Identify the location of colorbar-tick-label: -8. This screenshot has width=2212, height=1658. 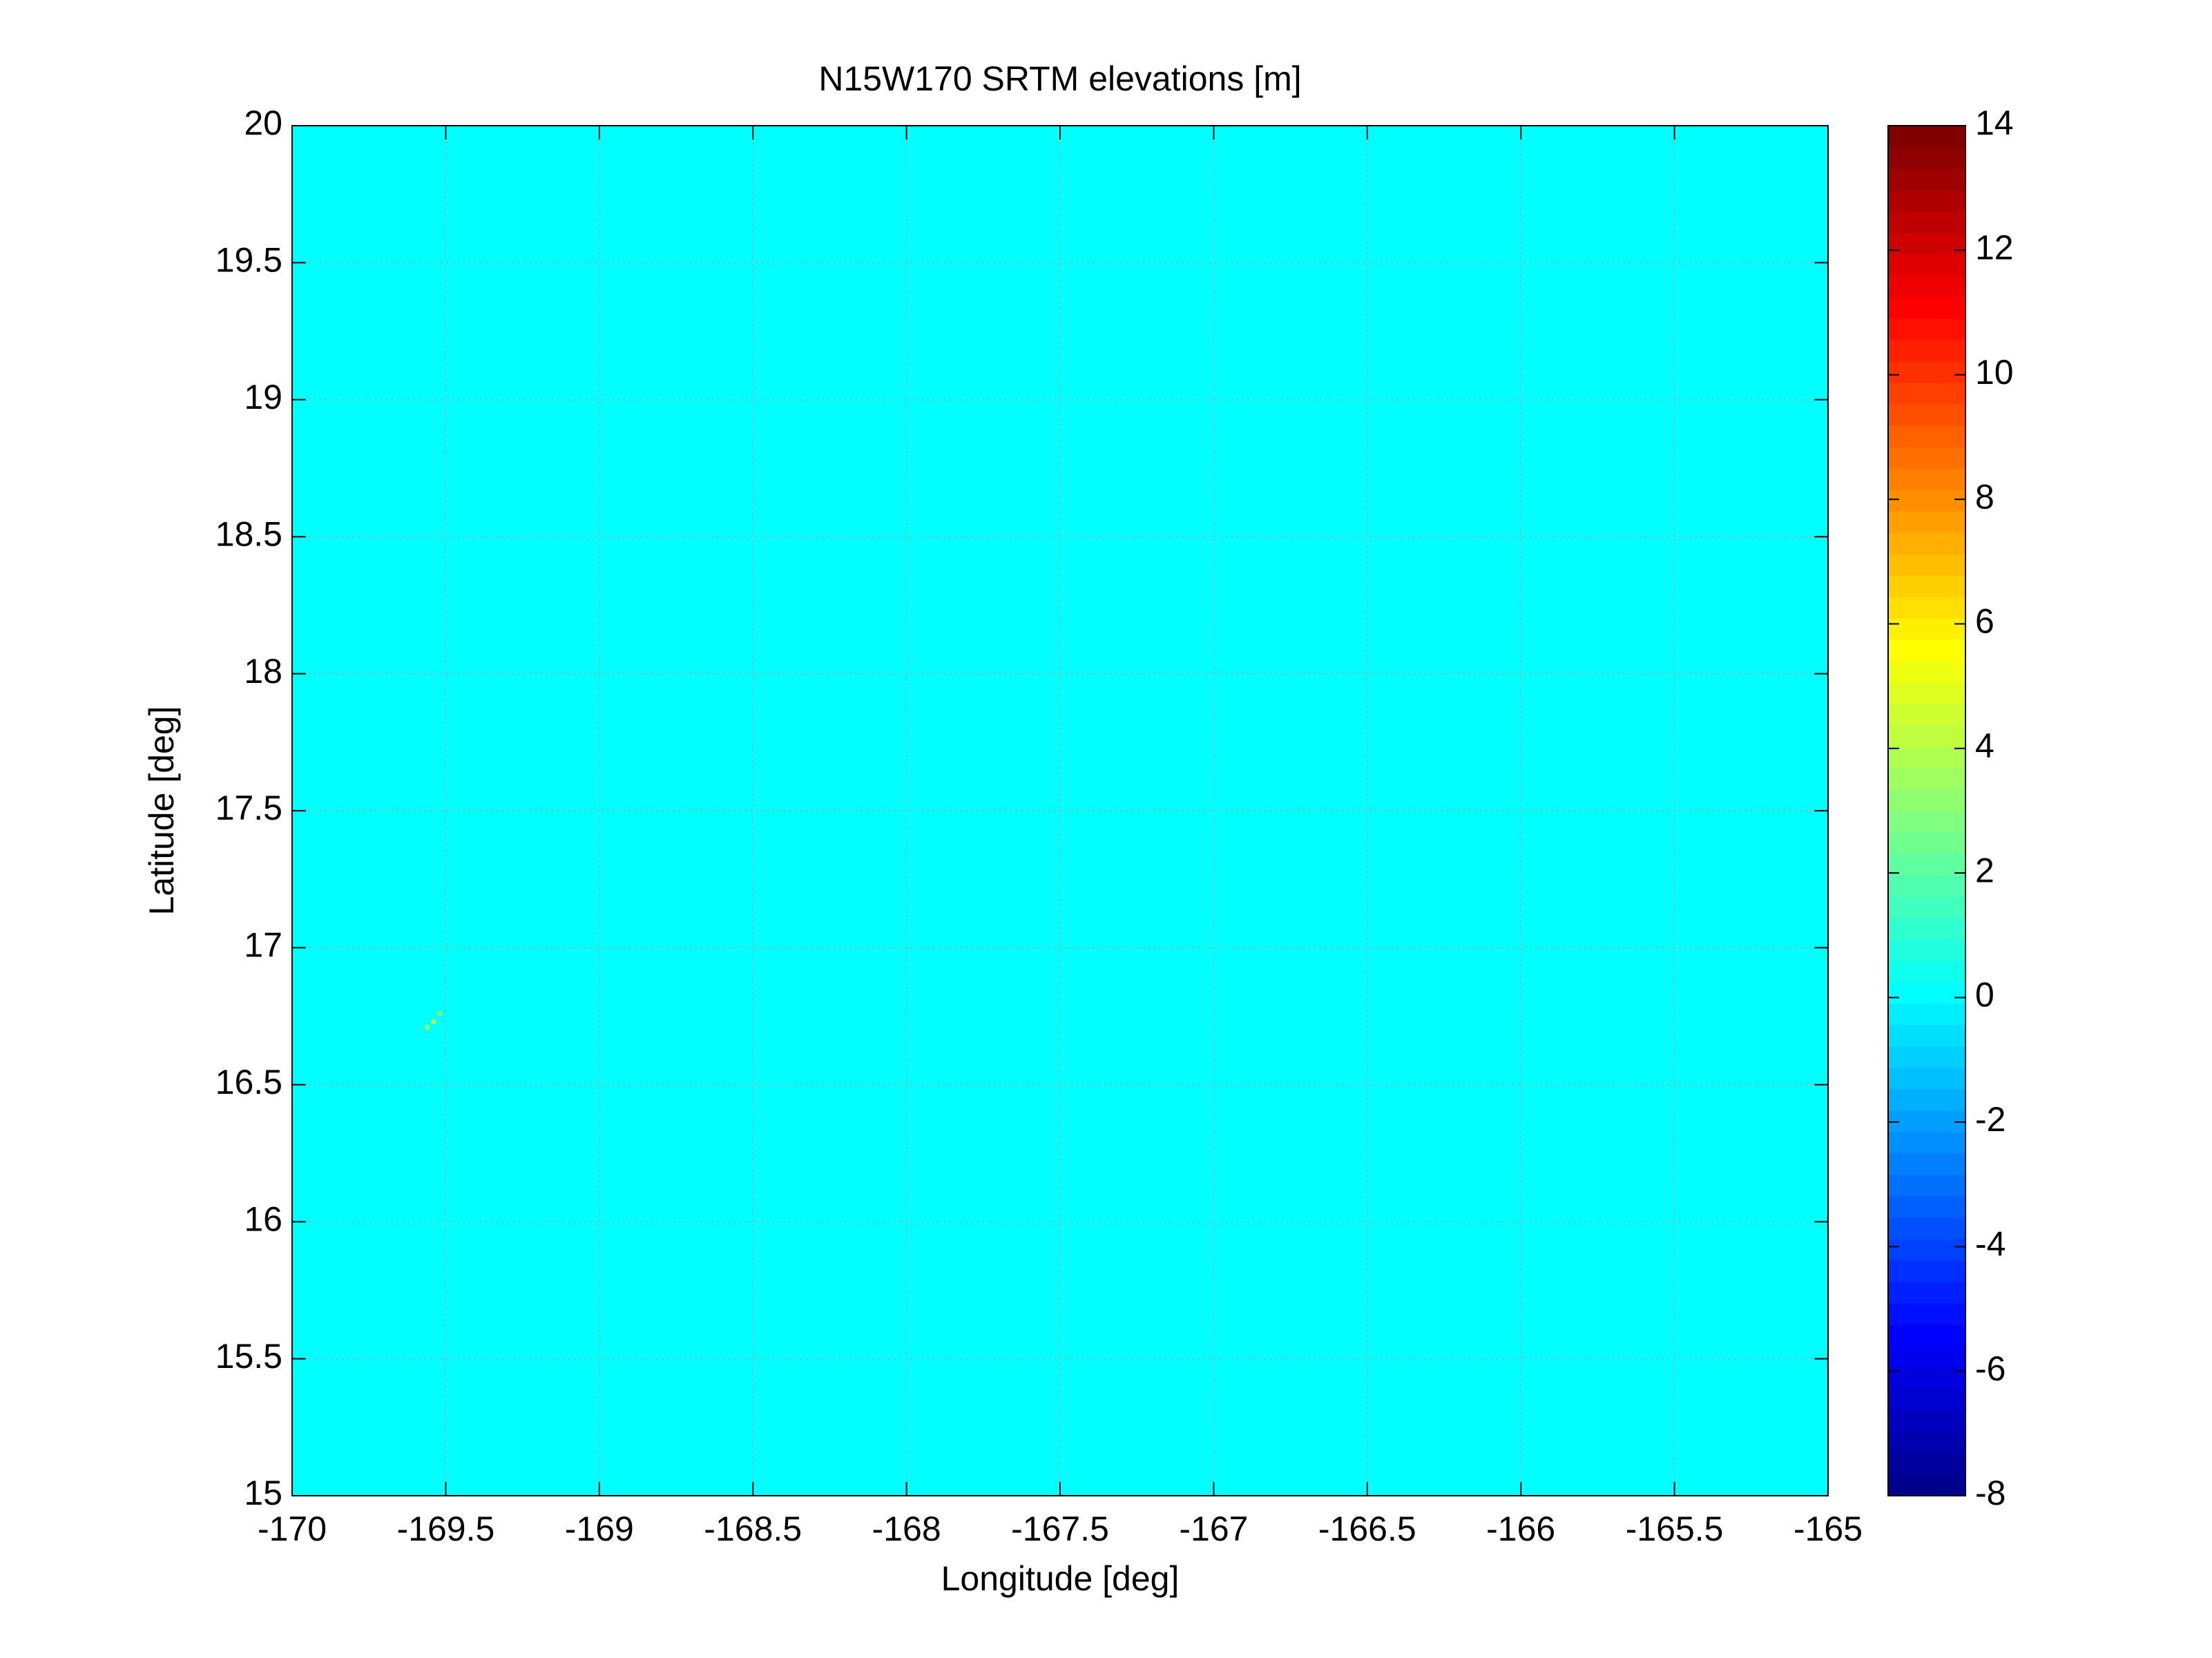
(1990, 1493).